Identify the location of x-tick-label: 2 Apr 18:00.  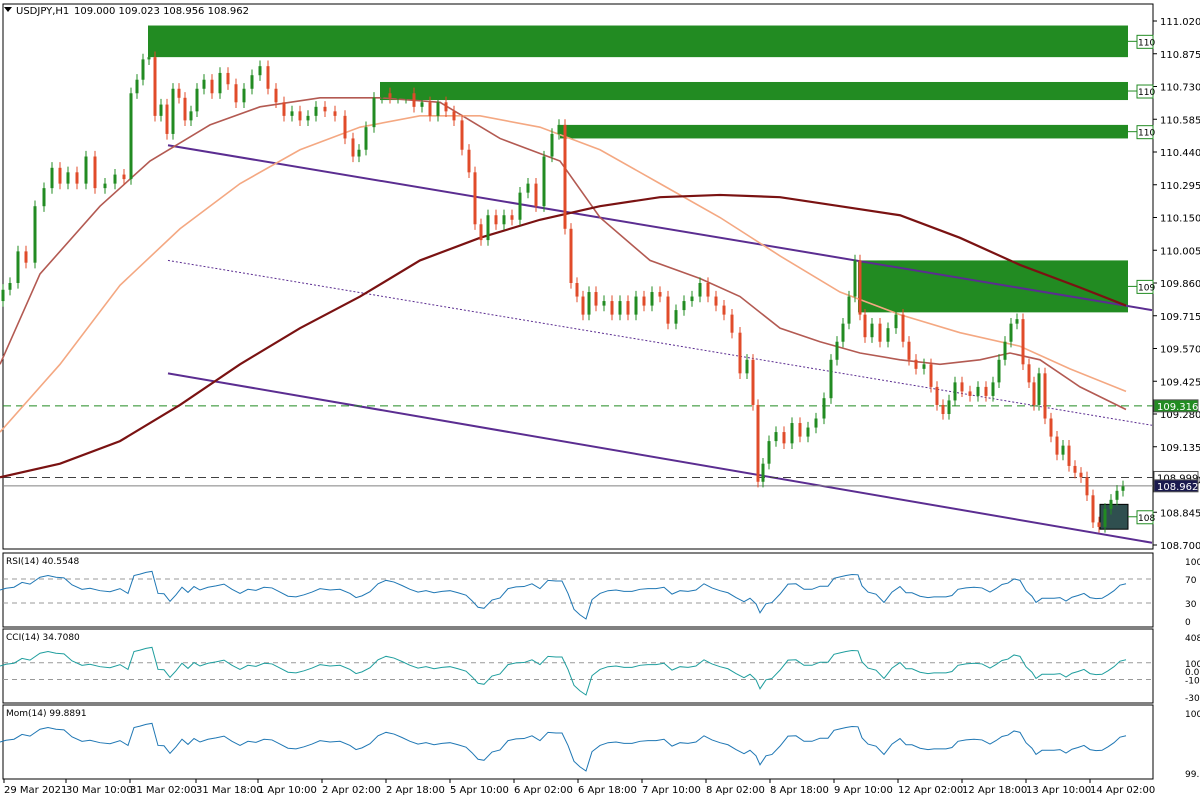
(415, 790).